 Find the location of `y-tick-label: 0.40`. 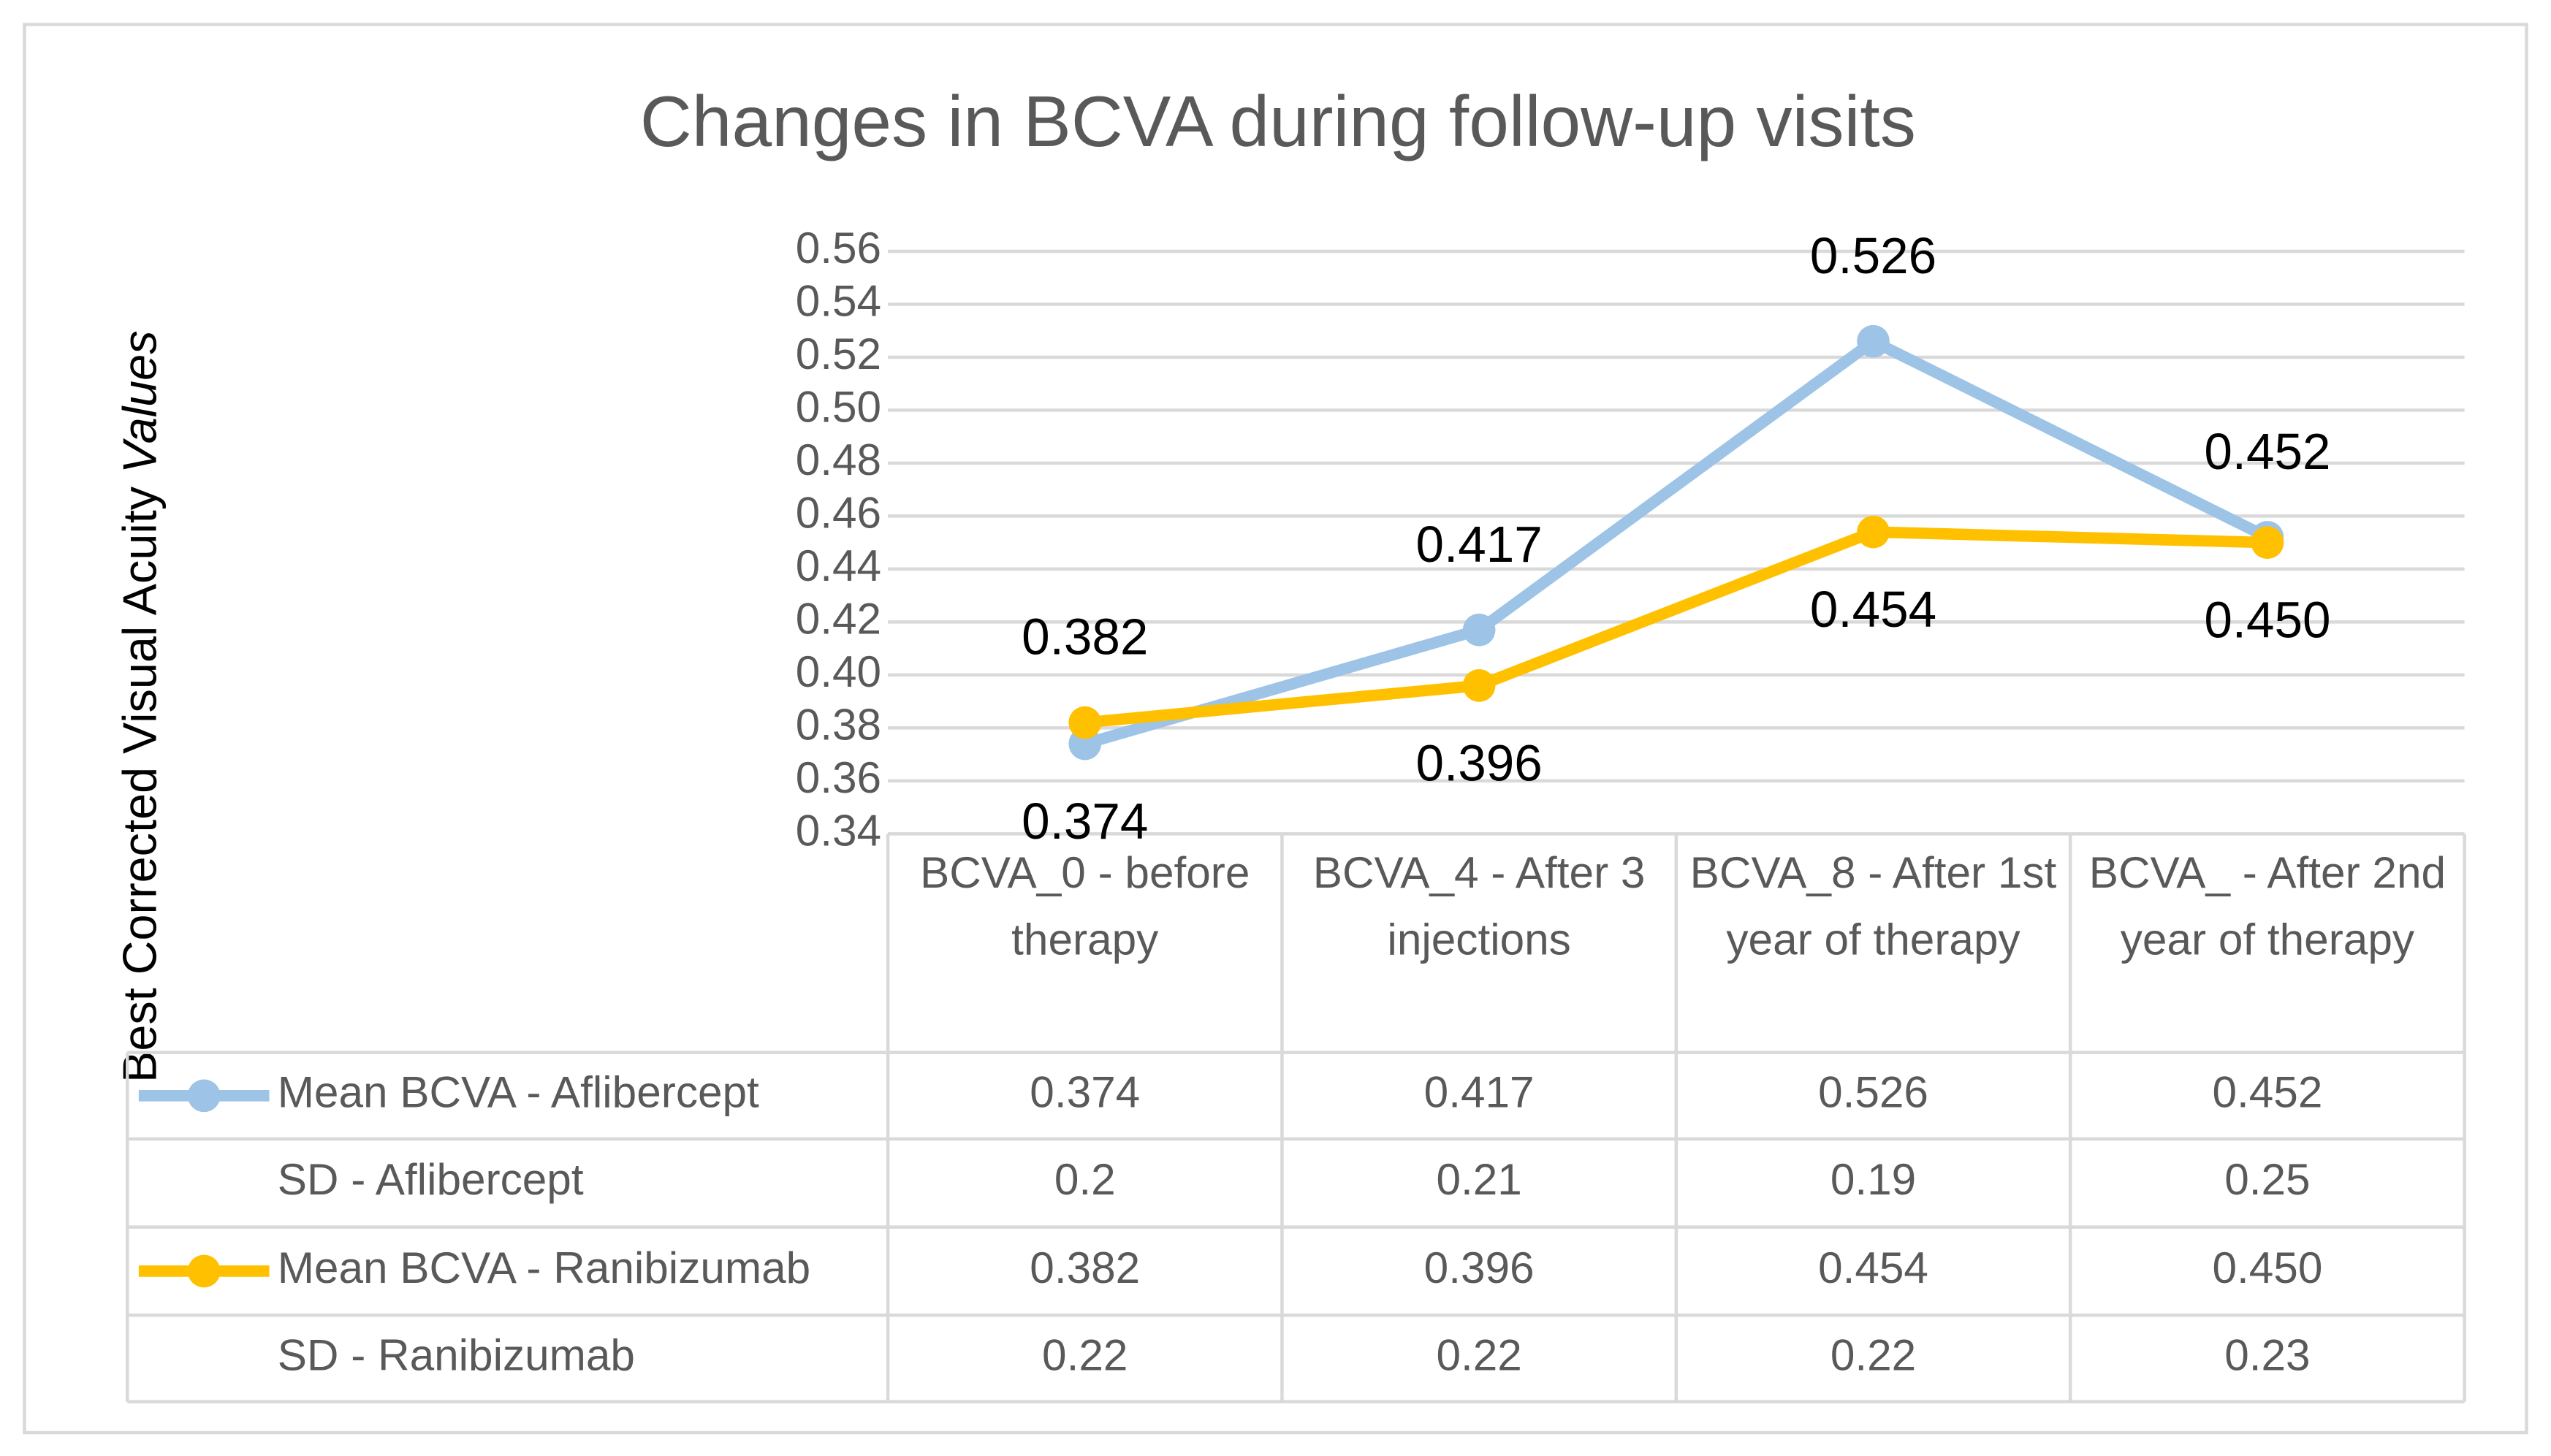

y-tick-label: 0.40 is located at coordinates (838, 671).